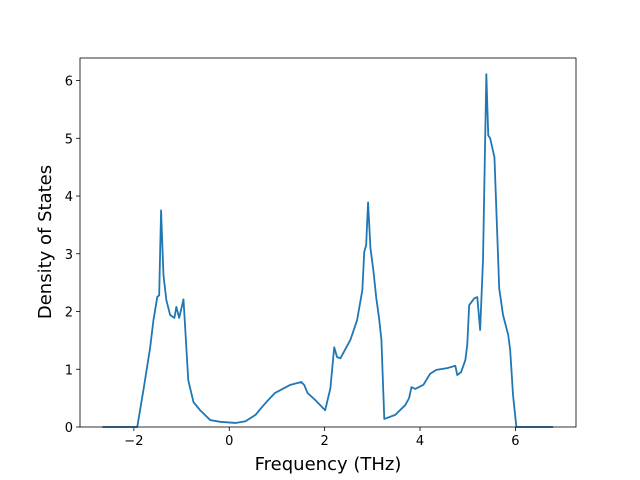  I want to click on y-tick-label: 5, so click(69, 139).